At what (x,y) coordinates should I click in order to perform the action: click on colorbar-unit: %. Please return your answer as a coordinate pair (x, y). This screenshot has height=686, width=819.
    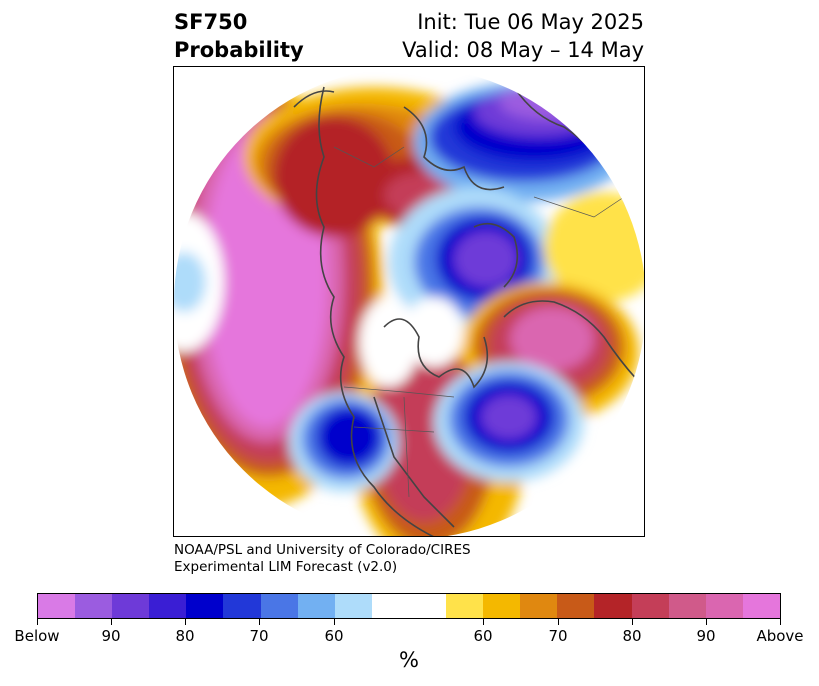
    Looking at the image, I should click on (409, 660).